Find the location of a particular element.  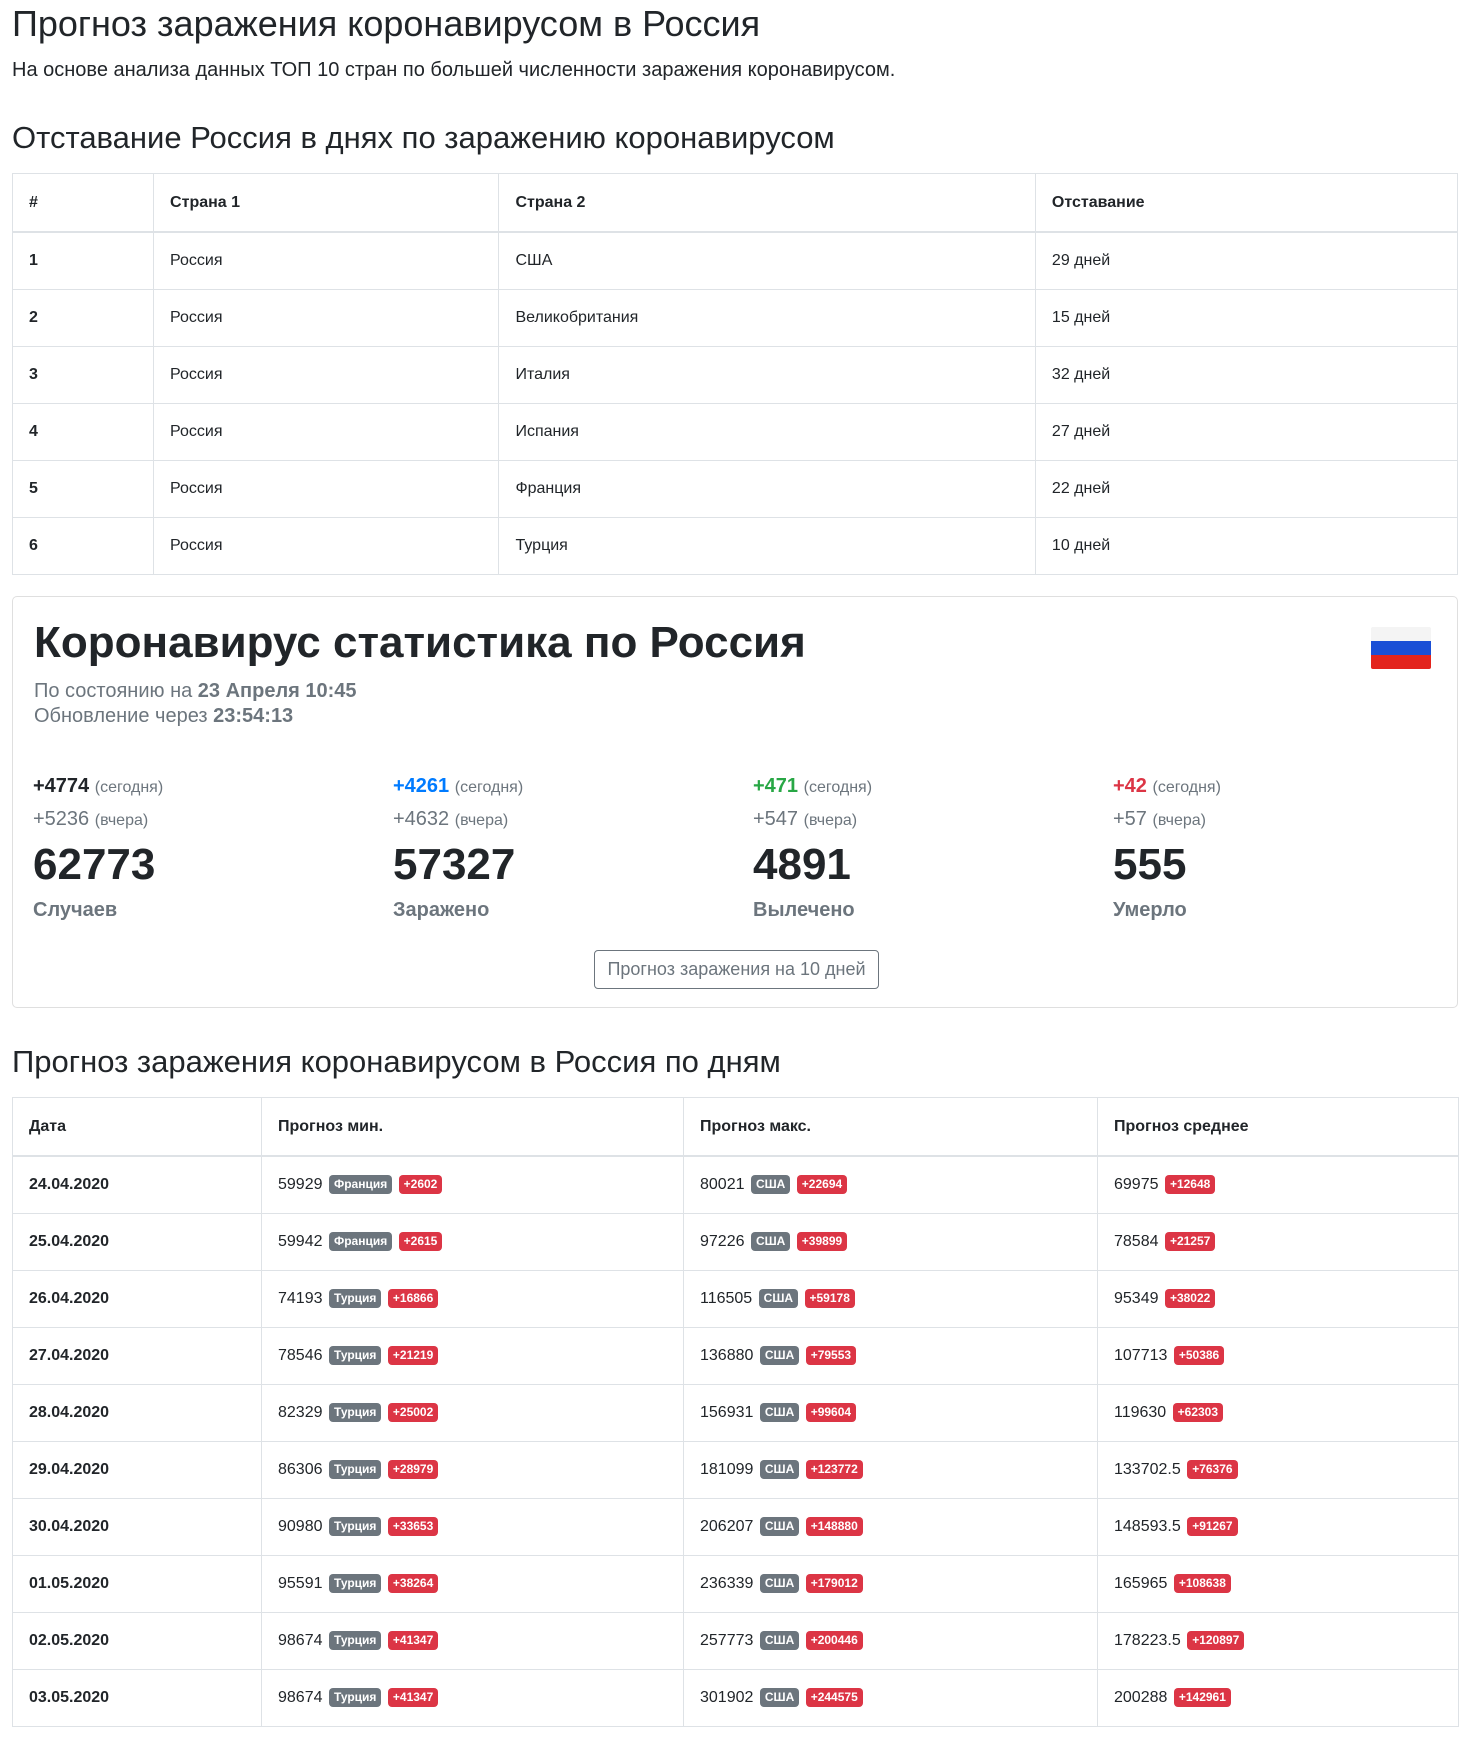

delta-badge: +108638 is located at coordinates (1202, 1583).